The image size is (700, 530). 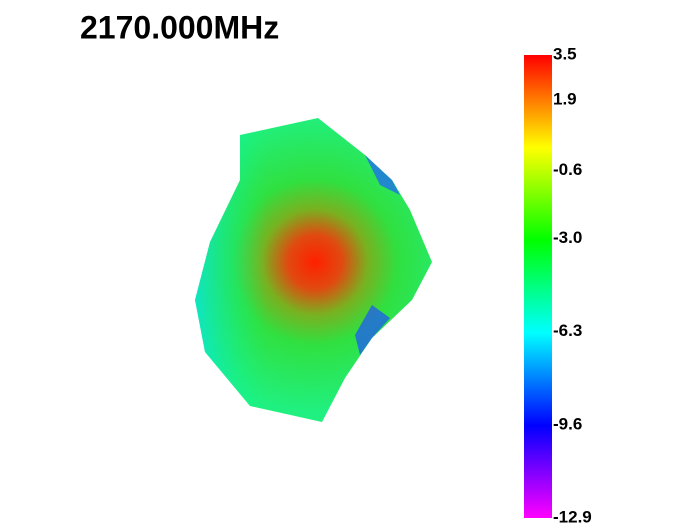 What do you see at coordinates (179, 27) in the screenshot?
I see `chart-title: 2170.000MHz` at bounding box center [179, 27].